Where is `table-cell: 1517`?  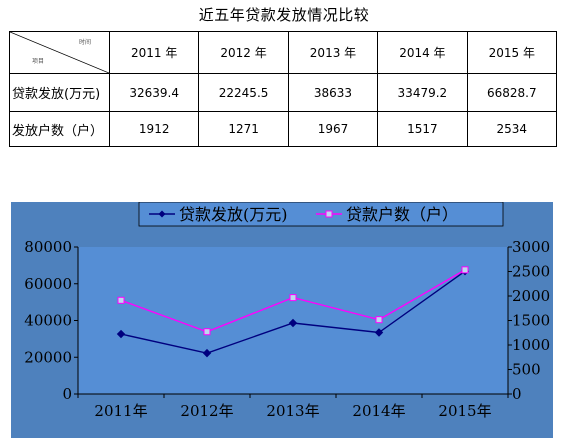 table-cell: 1517 is located at coordinates (422, 129).